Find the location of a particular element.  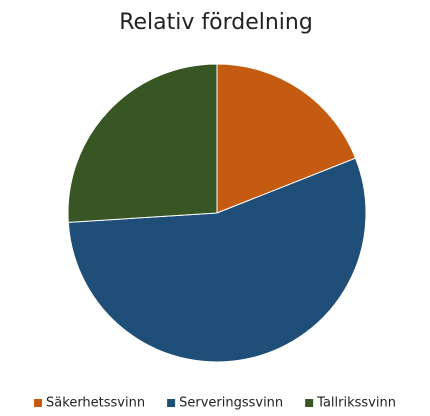

chart-title: Relativ fördelning is located at coordinates (216, 22).